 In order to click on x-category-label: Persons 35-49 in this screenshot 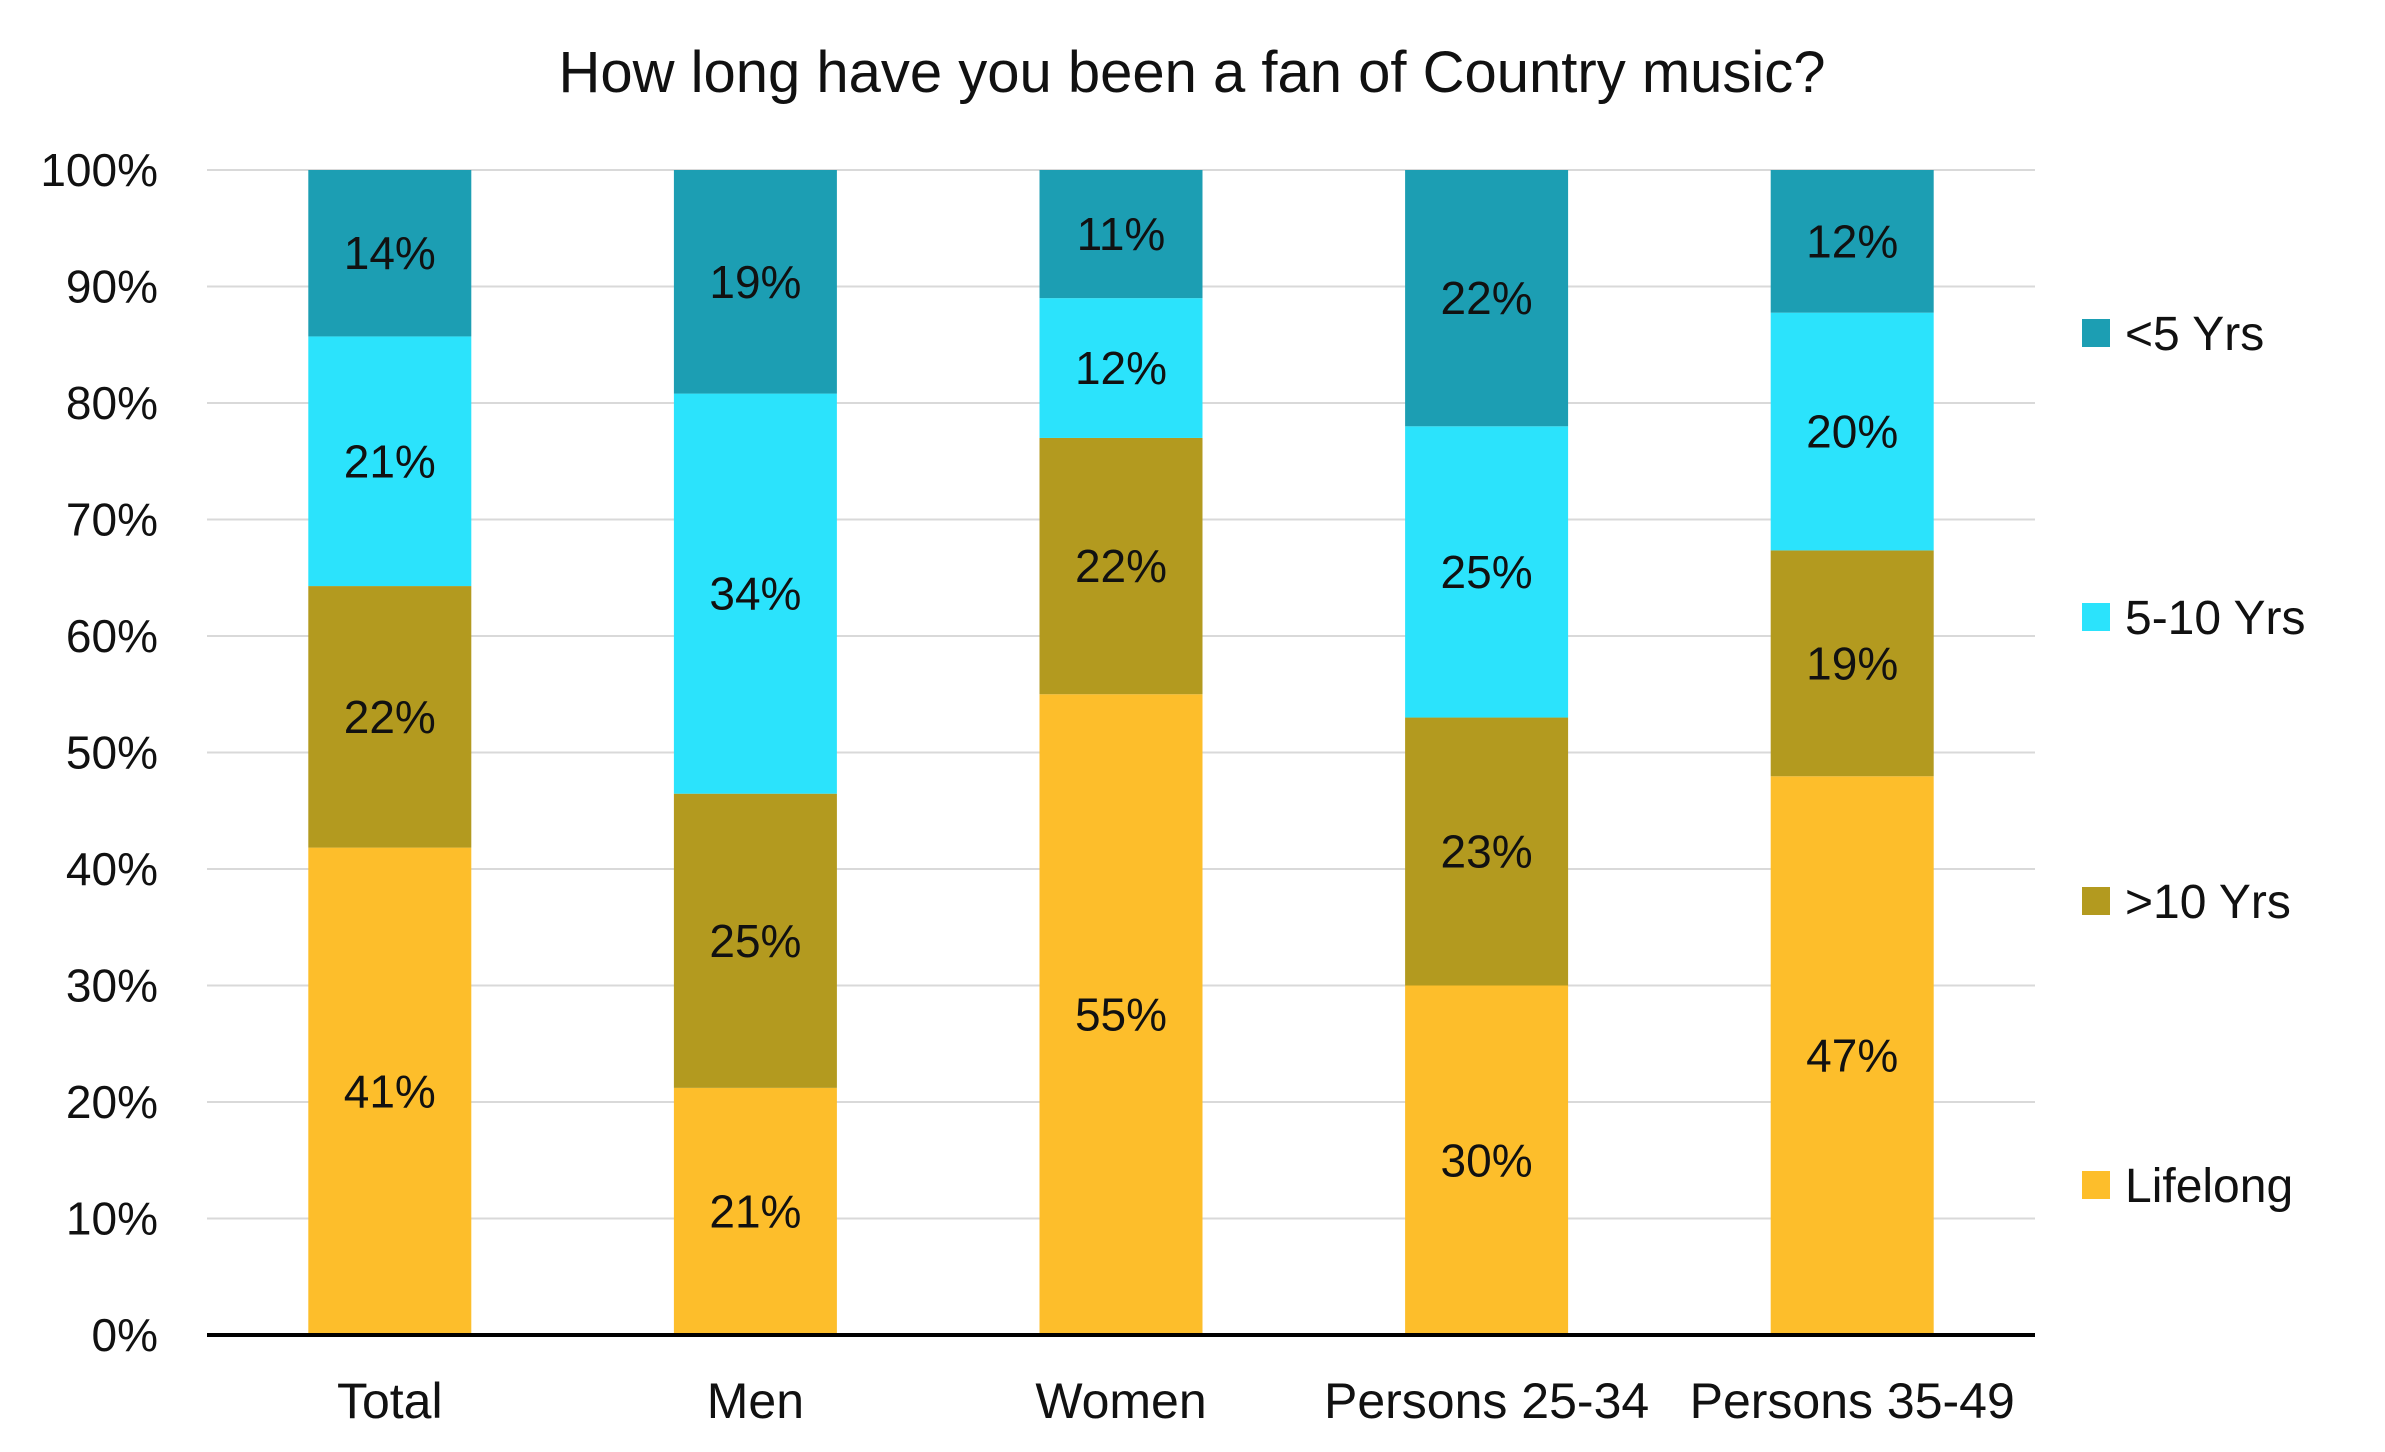, I will do `click(1852, 1401)`.